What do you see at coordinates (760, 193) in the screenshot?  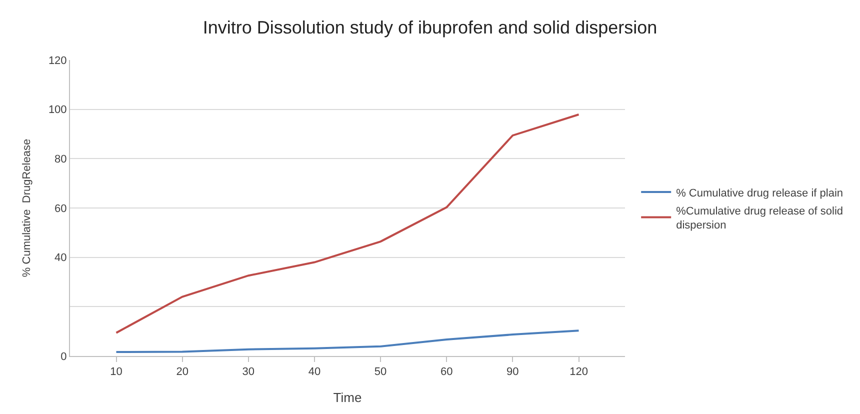 I see `legend-label: % Cumulative drug release if plain` at bounding box center [760, 193].